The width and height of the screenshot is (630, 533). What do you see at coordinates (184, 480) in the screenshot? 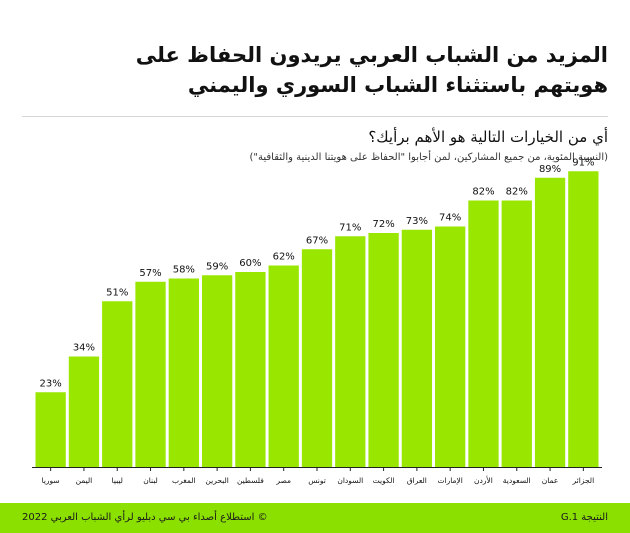
I see `x-tick-label: المغرب` at bounding box center [184, 480].